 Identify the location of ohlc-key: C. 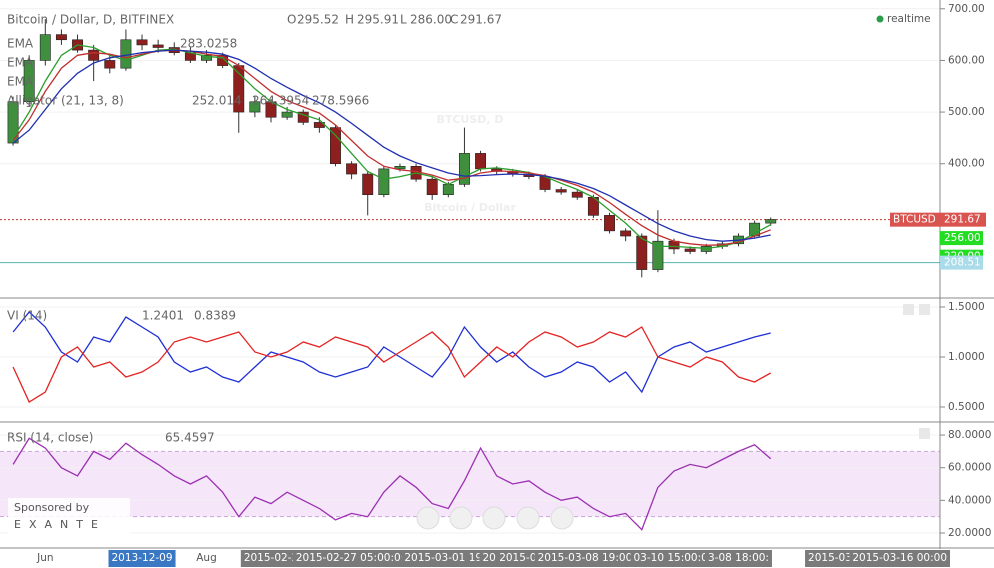
(454, 20).